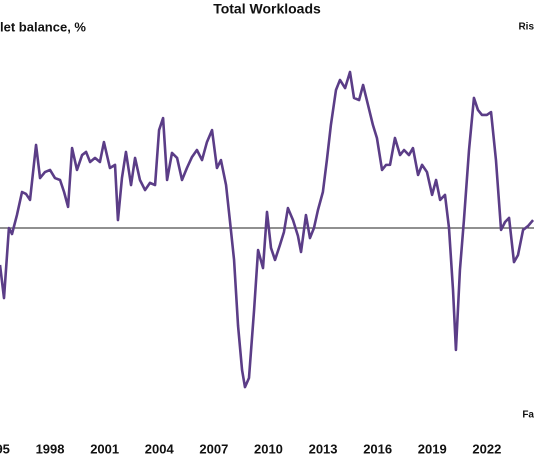 The width and height of the screenshot is (534, 462). I want to click on x-tick-label: 1998, so click(50, 448).